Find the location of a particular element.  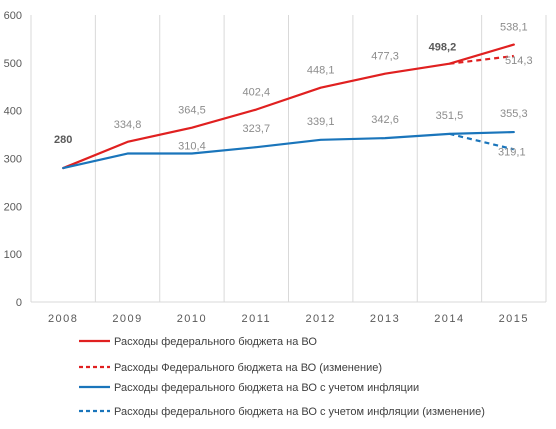

x-tick-label: 2015 is located at coordinates (514, 319).